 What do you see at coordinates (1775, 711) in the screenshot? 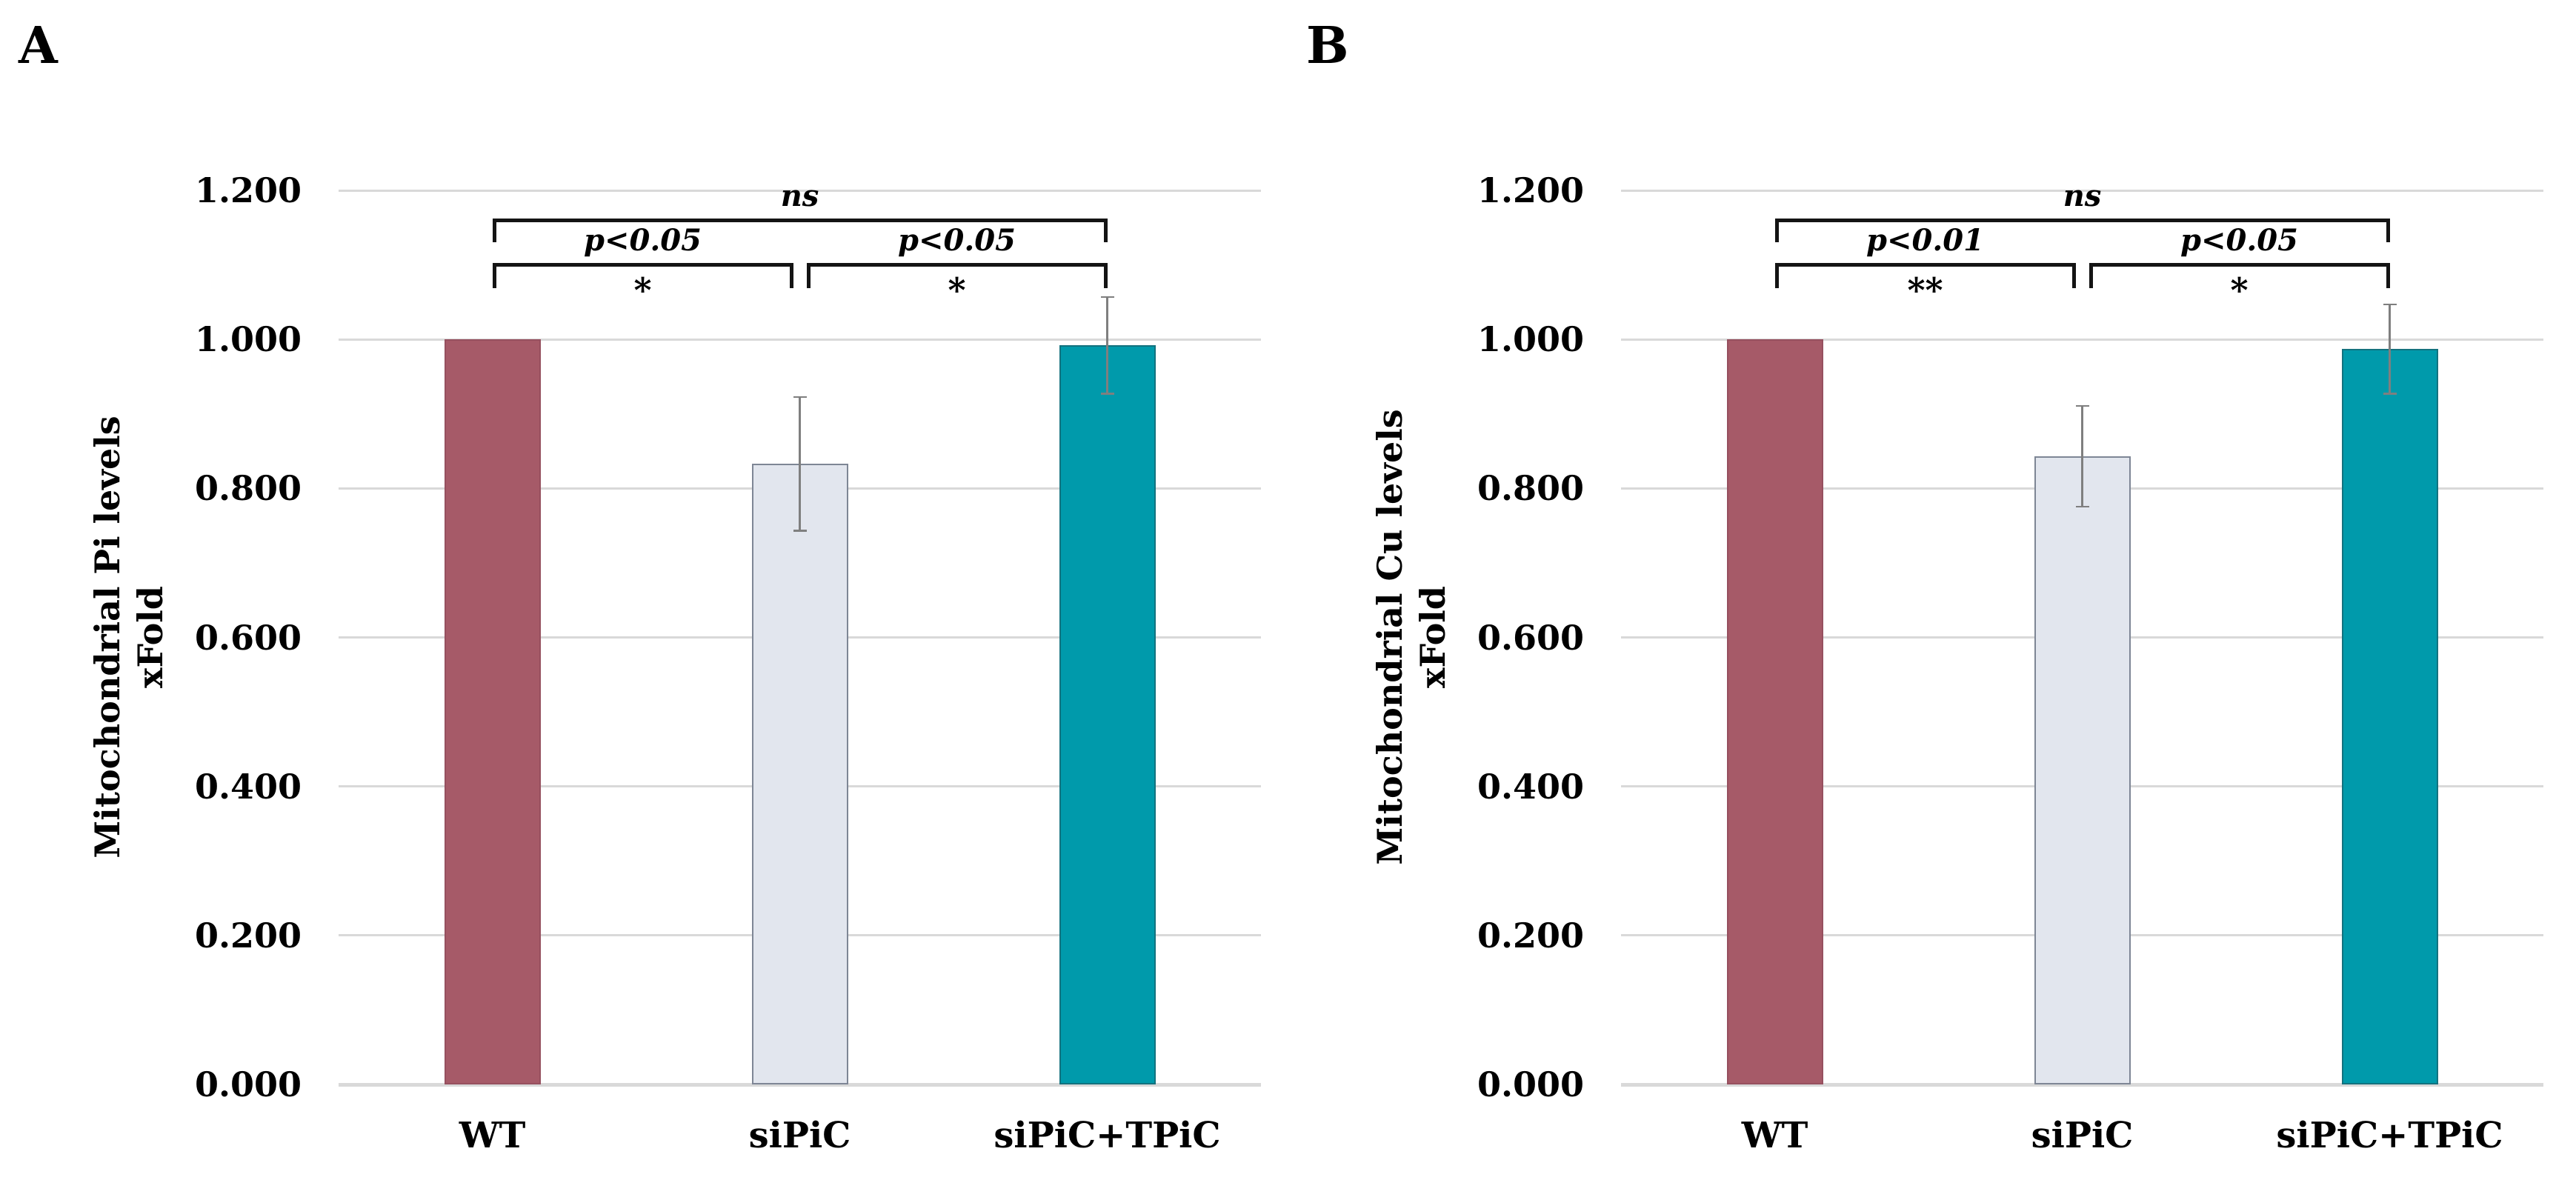
I see `panel-b-bar-wt` at bounding box center [1775, 711].